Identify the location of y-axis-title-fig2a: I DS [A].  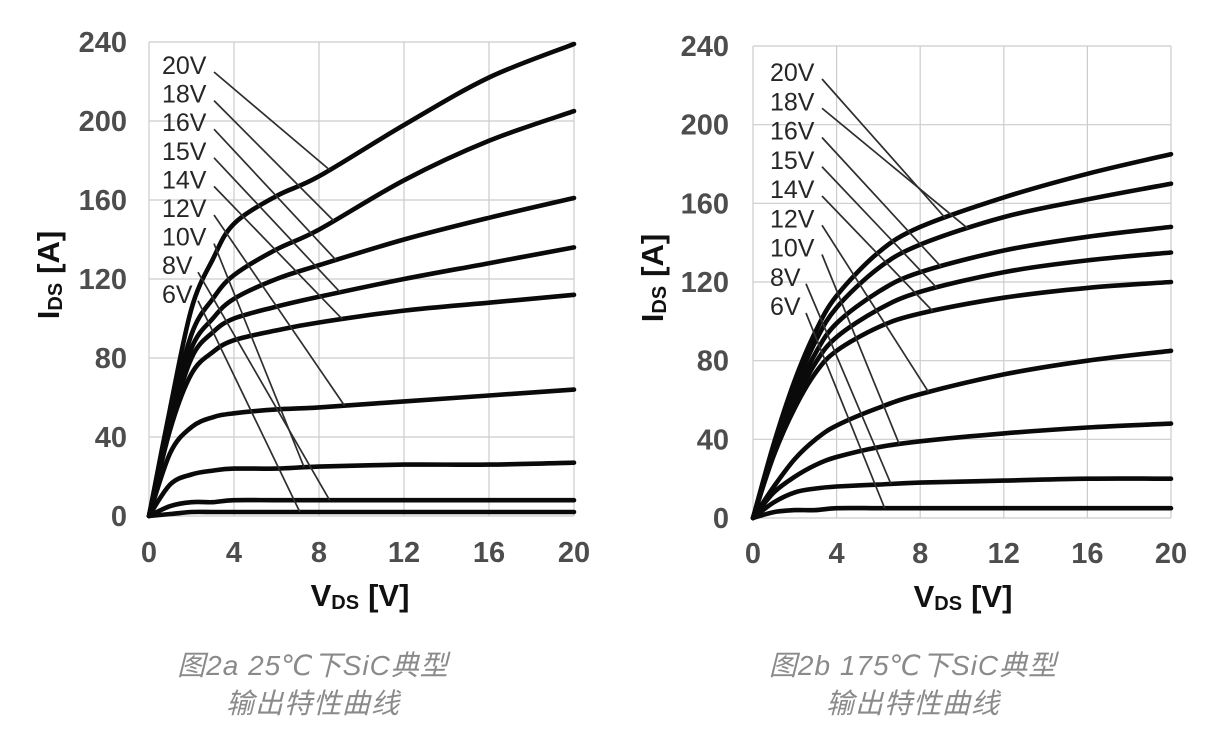
(49, 275).